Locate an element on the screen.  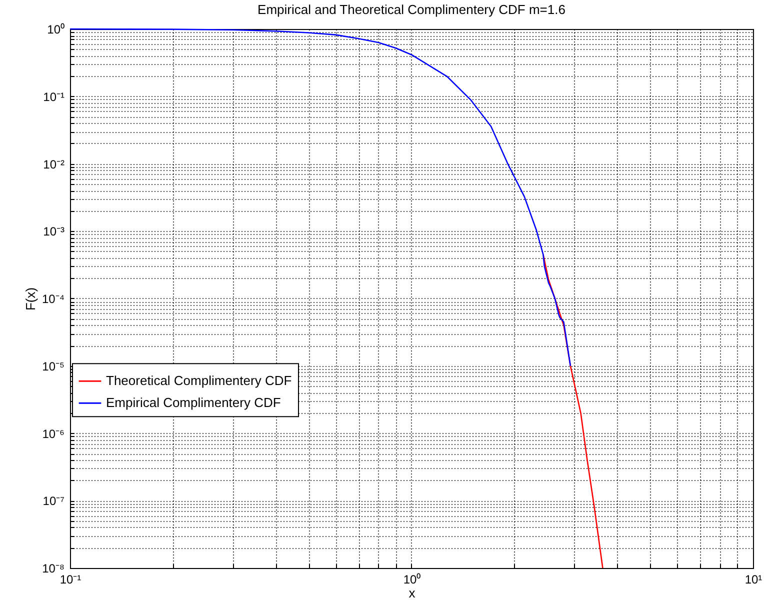
x-tick-label: 10¹ is located at coordinates (753, 579).